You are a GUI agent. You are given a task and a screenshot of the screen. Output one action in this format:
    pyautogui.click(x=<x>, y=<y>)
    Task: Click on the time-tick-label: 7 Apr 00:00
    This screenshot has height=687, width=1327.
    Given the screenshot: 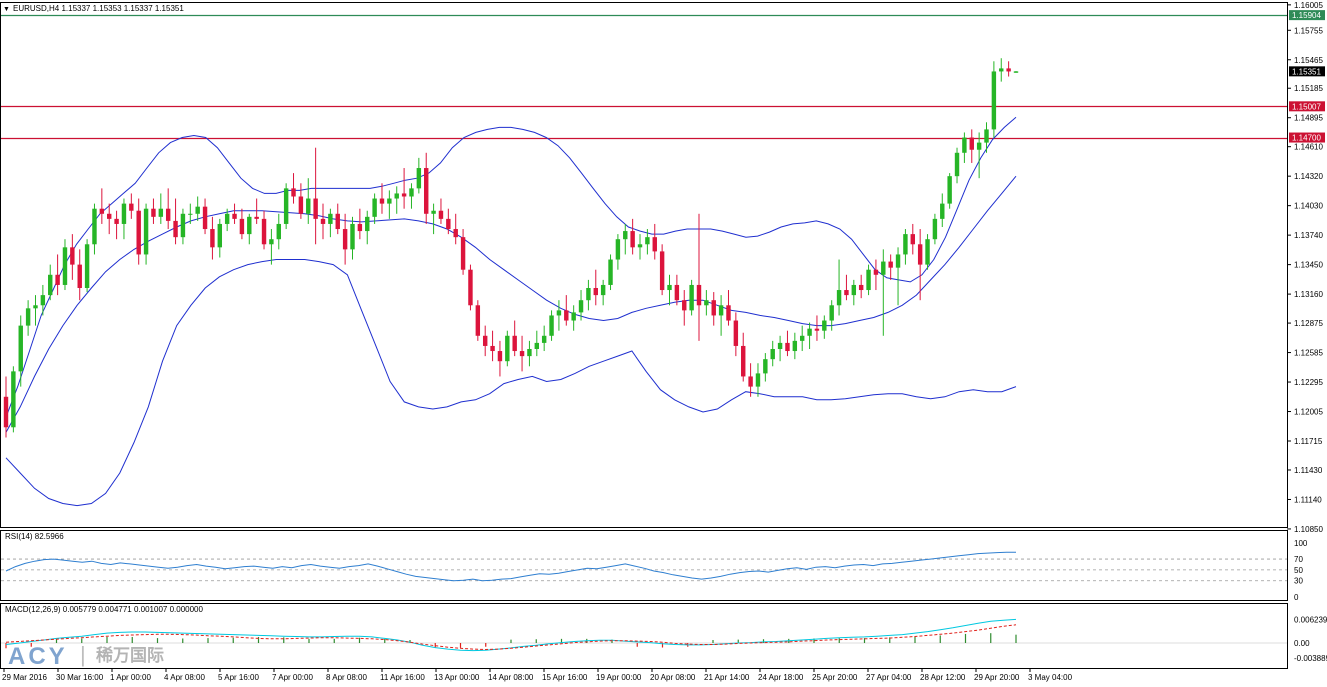 What is the action you would take?
    pyautogui.click(x=292, y=677)
    